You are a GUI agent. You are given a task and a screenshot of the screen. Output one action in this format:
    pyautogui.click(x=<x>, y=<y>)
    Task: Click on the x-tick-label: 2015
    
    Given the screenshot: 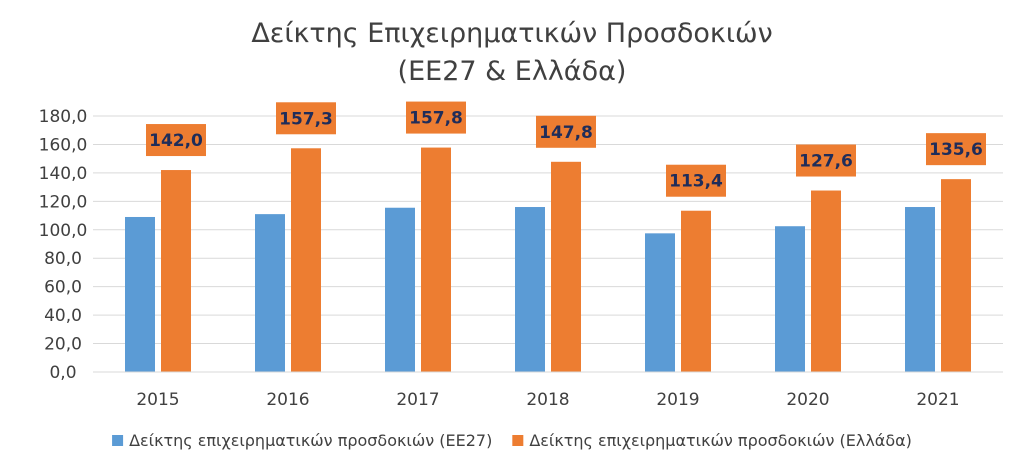 What is the action you would take?
    pyautogui.click(x=157, y=400)
    